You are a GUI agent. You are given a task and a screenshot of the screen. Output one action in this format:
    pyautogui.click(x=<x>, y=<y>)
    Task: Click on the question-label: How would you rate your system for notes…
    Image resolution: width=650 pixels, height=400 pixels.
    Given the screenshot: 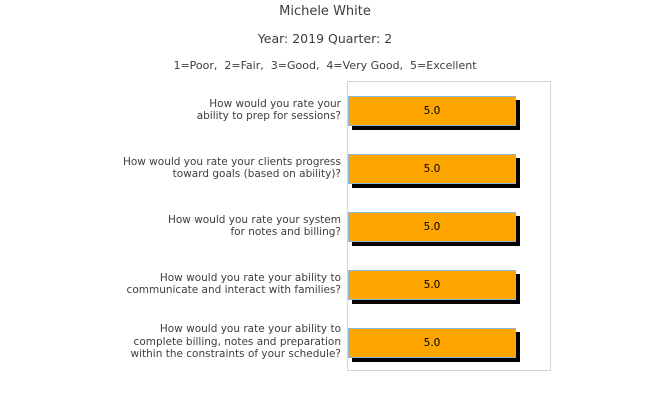 What is the action you would take?
    pyautogui.click(x=254, y=226)
    